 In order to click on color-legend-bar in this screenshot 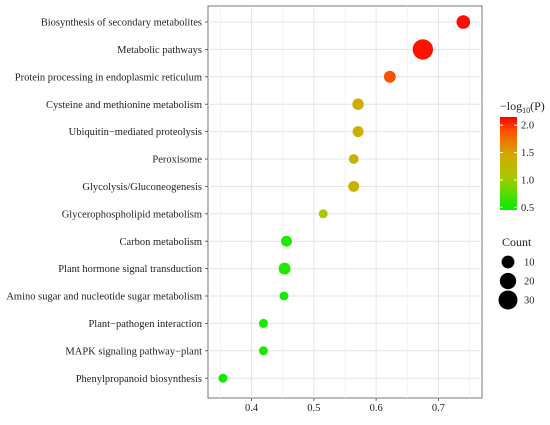, I will do `click(508, 163)`.